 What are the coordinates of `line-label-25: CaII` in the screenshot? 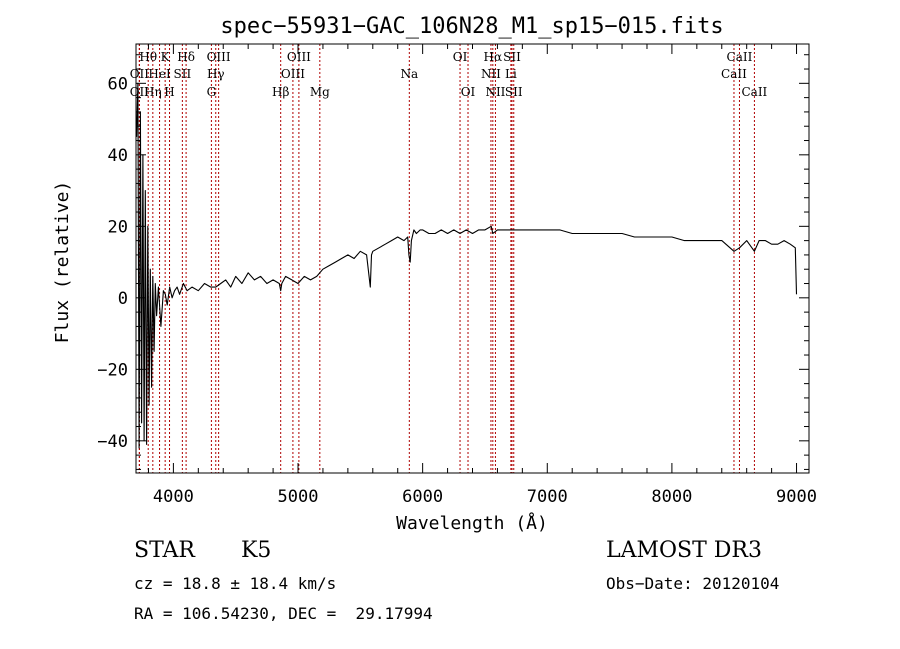 It's located at (740, 57).